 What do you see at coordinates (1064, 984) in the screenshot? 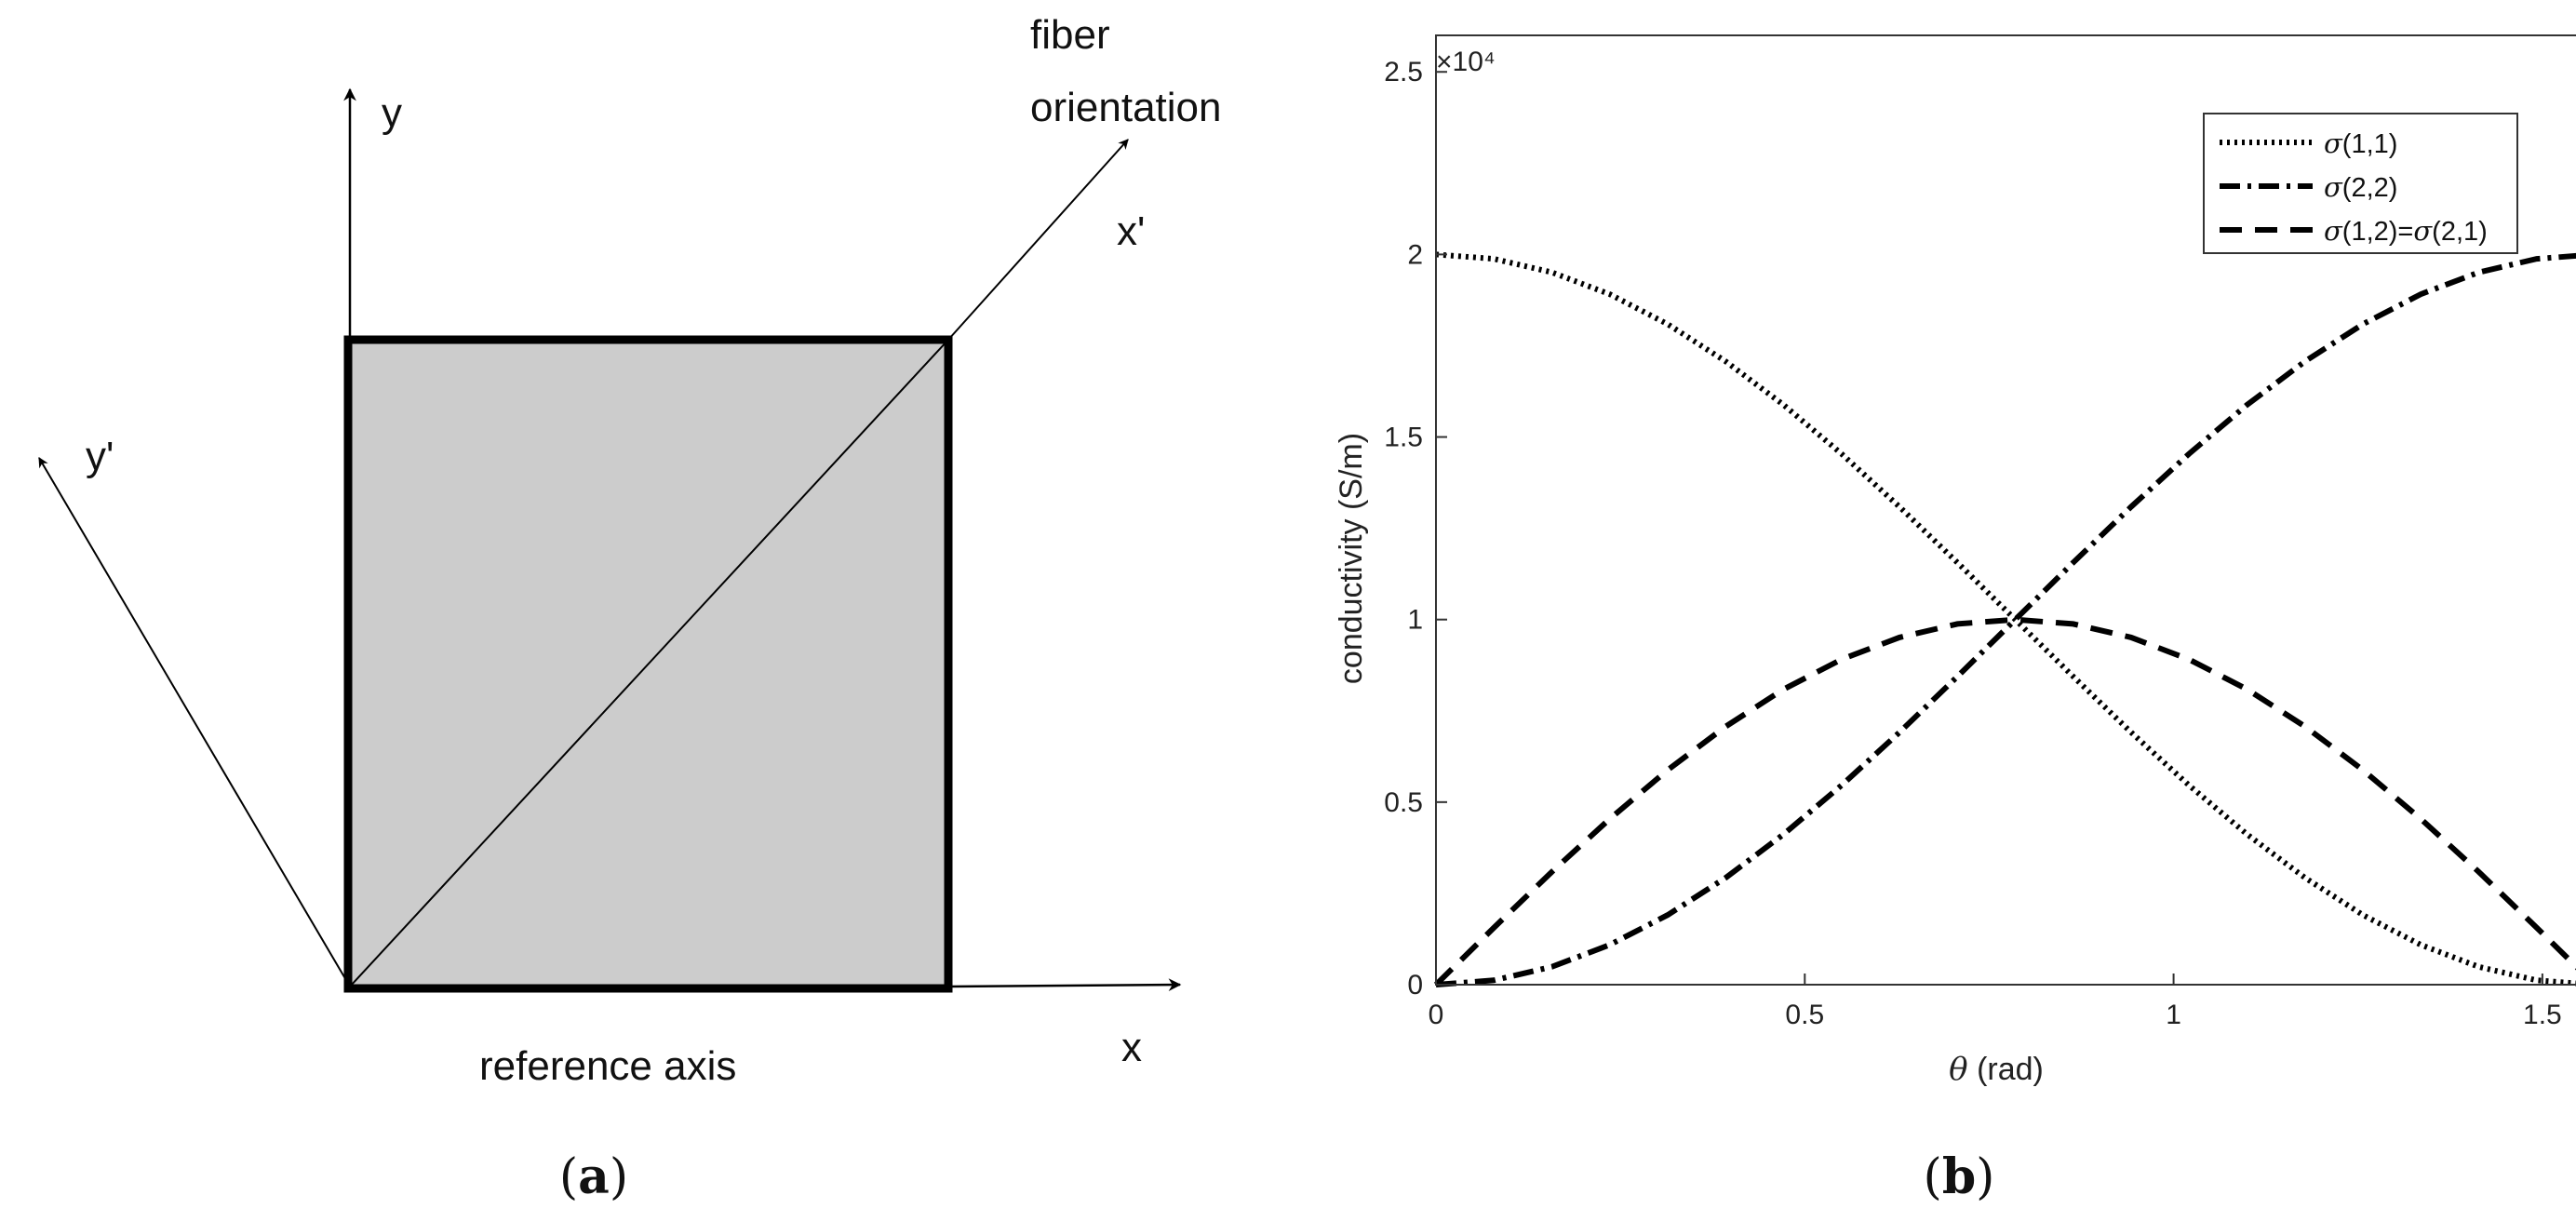
I see `x-axis-arrow` at bounding box center [1064, 984].